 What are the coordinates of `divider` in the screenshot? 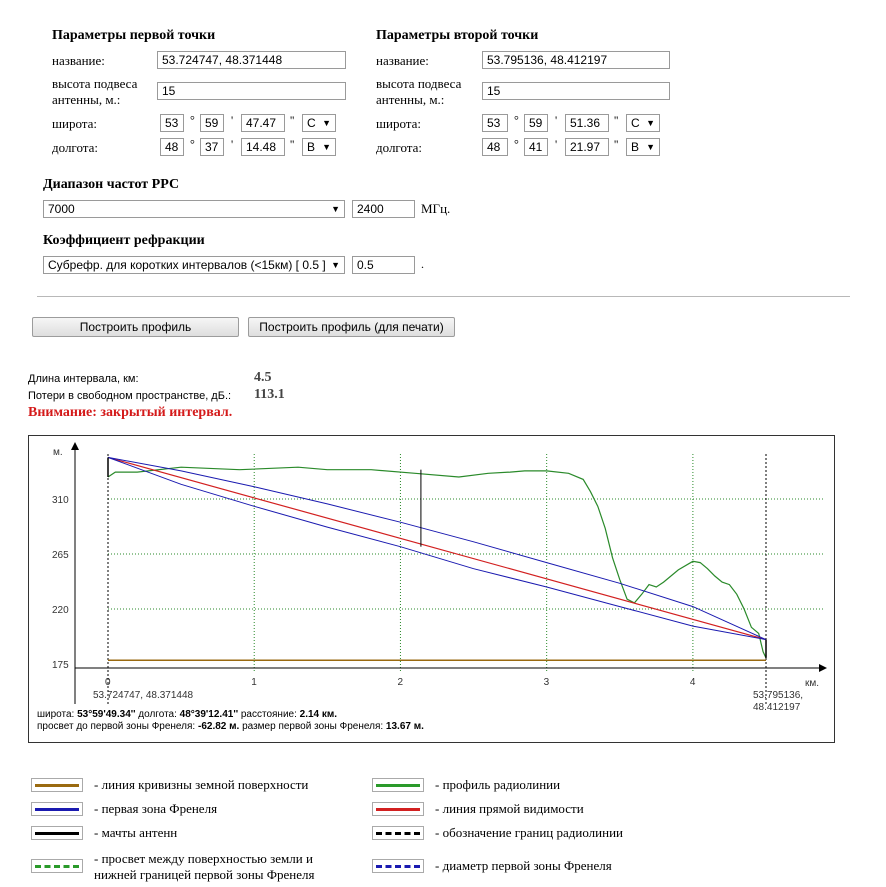 It's located at (443, 296).